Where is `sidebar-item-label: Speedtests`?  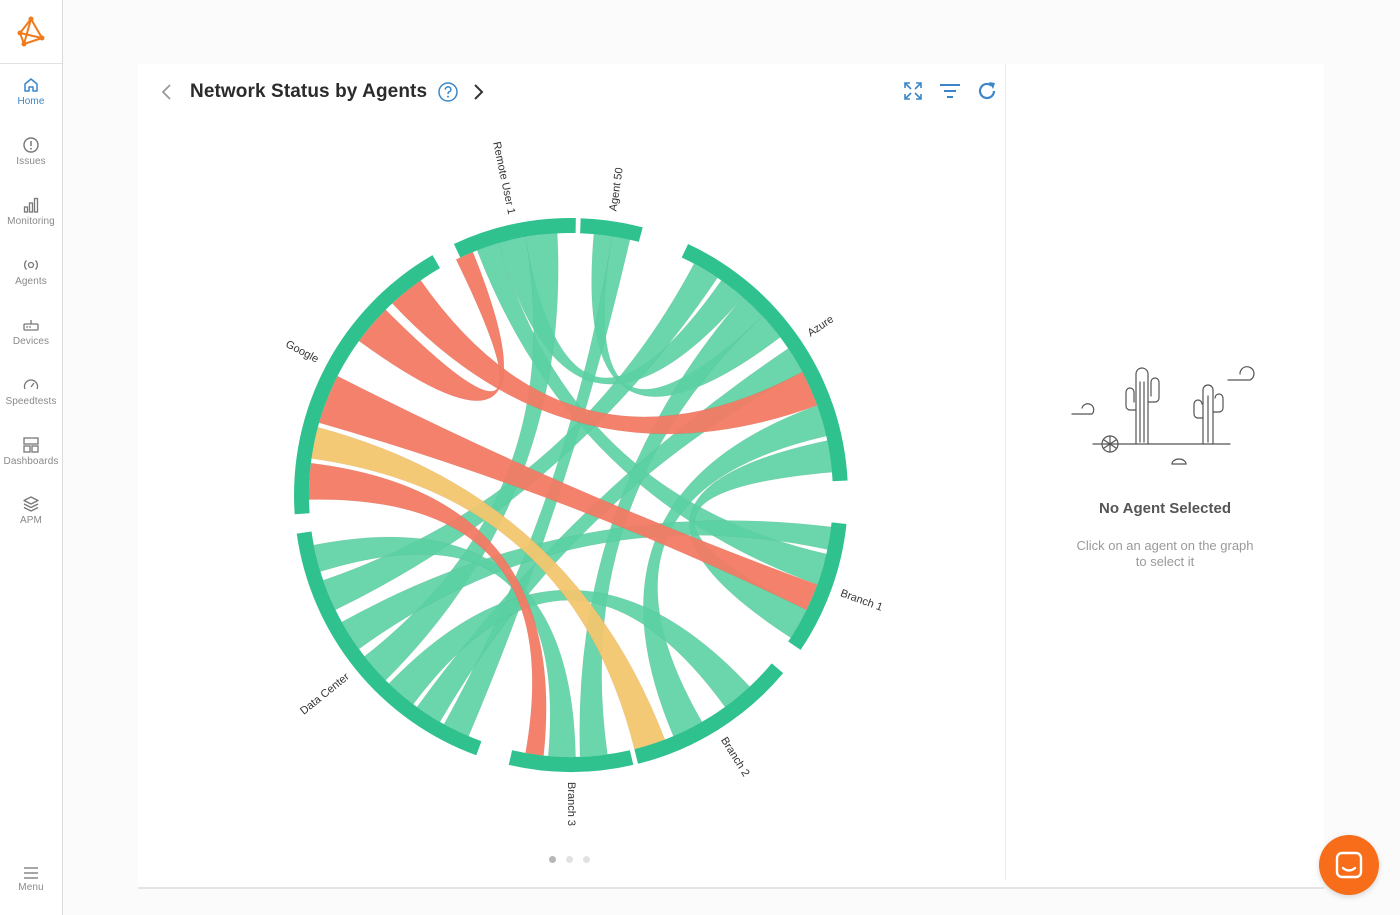
sidebar-item-label: Speedtests is located at coordinates (31, 401).